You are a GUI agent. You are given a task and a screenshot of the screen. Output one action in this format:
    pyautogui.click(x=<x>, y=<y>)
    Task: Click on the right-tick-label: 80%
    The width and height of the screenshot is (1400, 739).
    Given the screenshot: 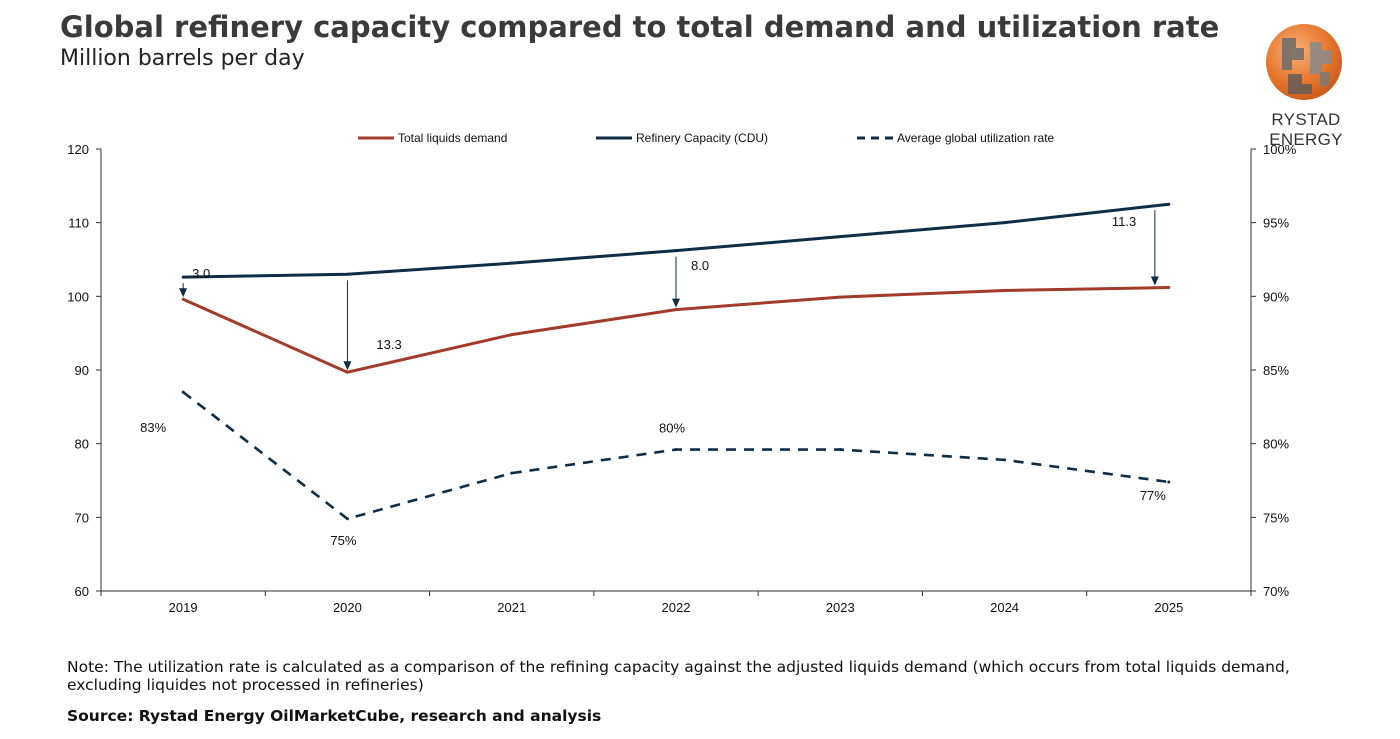 What is the action you would take?
    pyautogui.click(x=1276, y=444)
    